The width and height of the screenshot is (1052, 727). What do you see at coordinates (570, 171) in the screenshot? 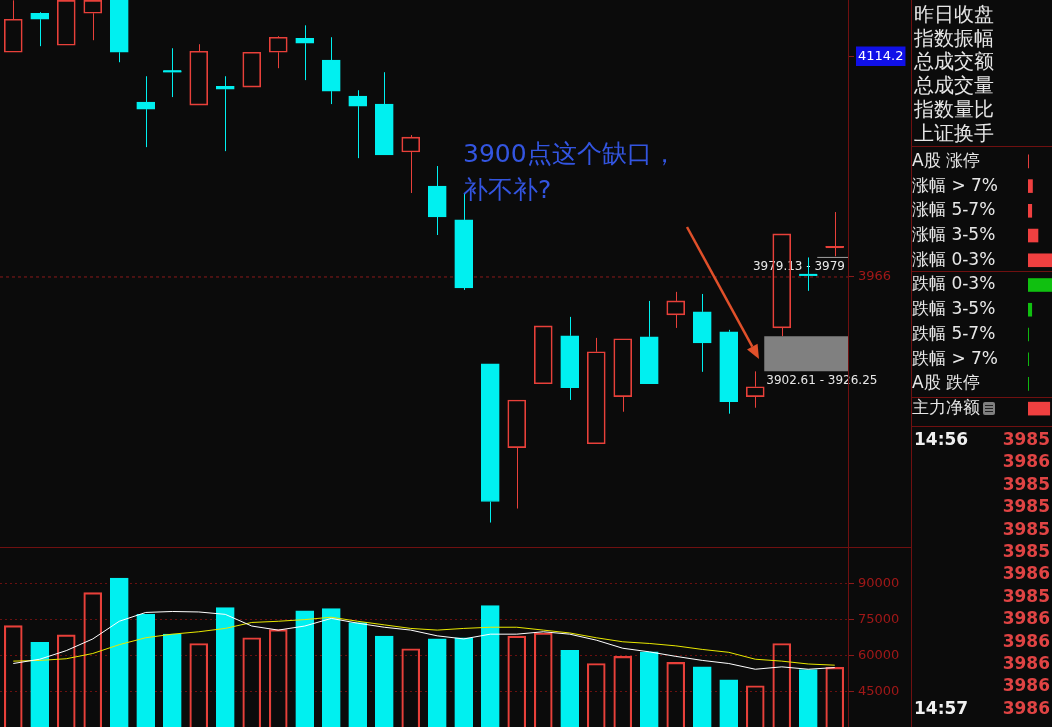
I see `annotation: 3900点这个缺口，补不补?` at bounding box center [570, 171].